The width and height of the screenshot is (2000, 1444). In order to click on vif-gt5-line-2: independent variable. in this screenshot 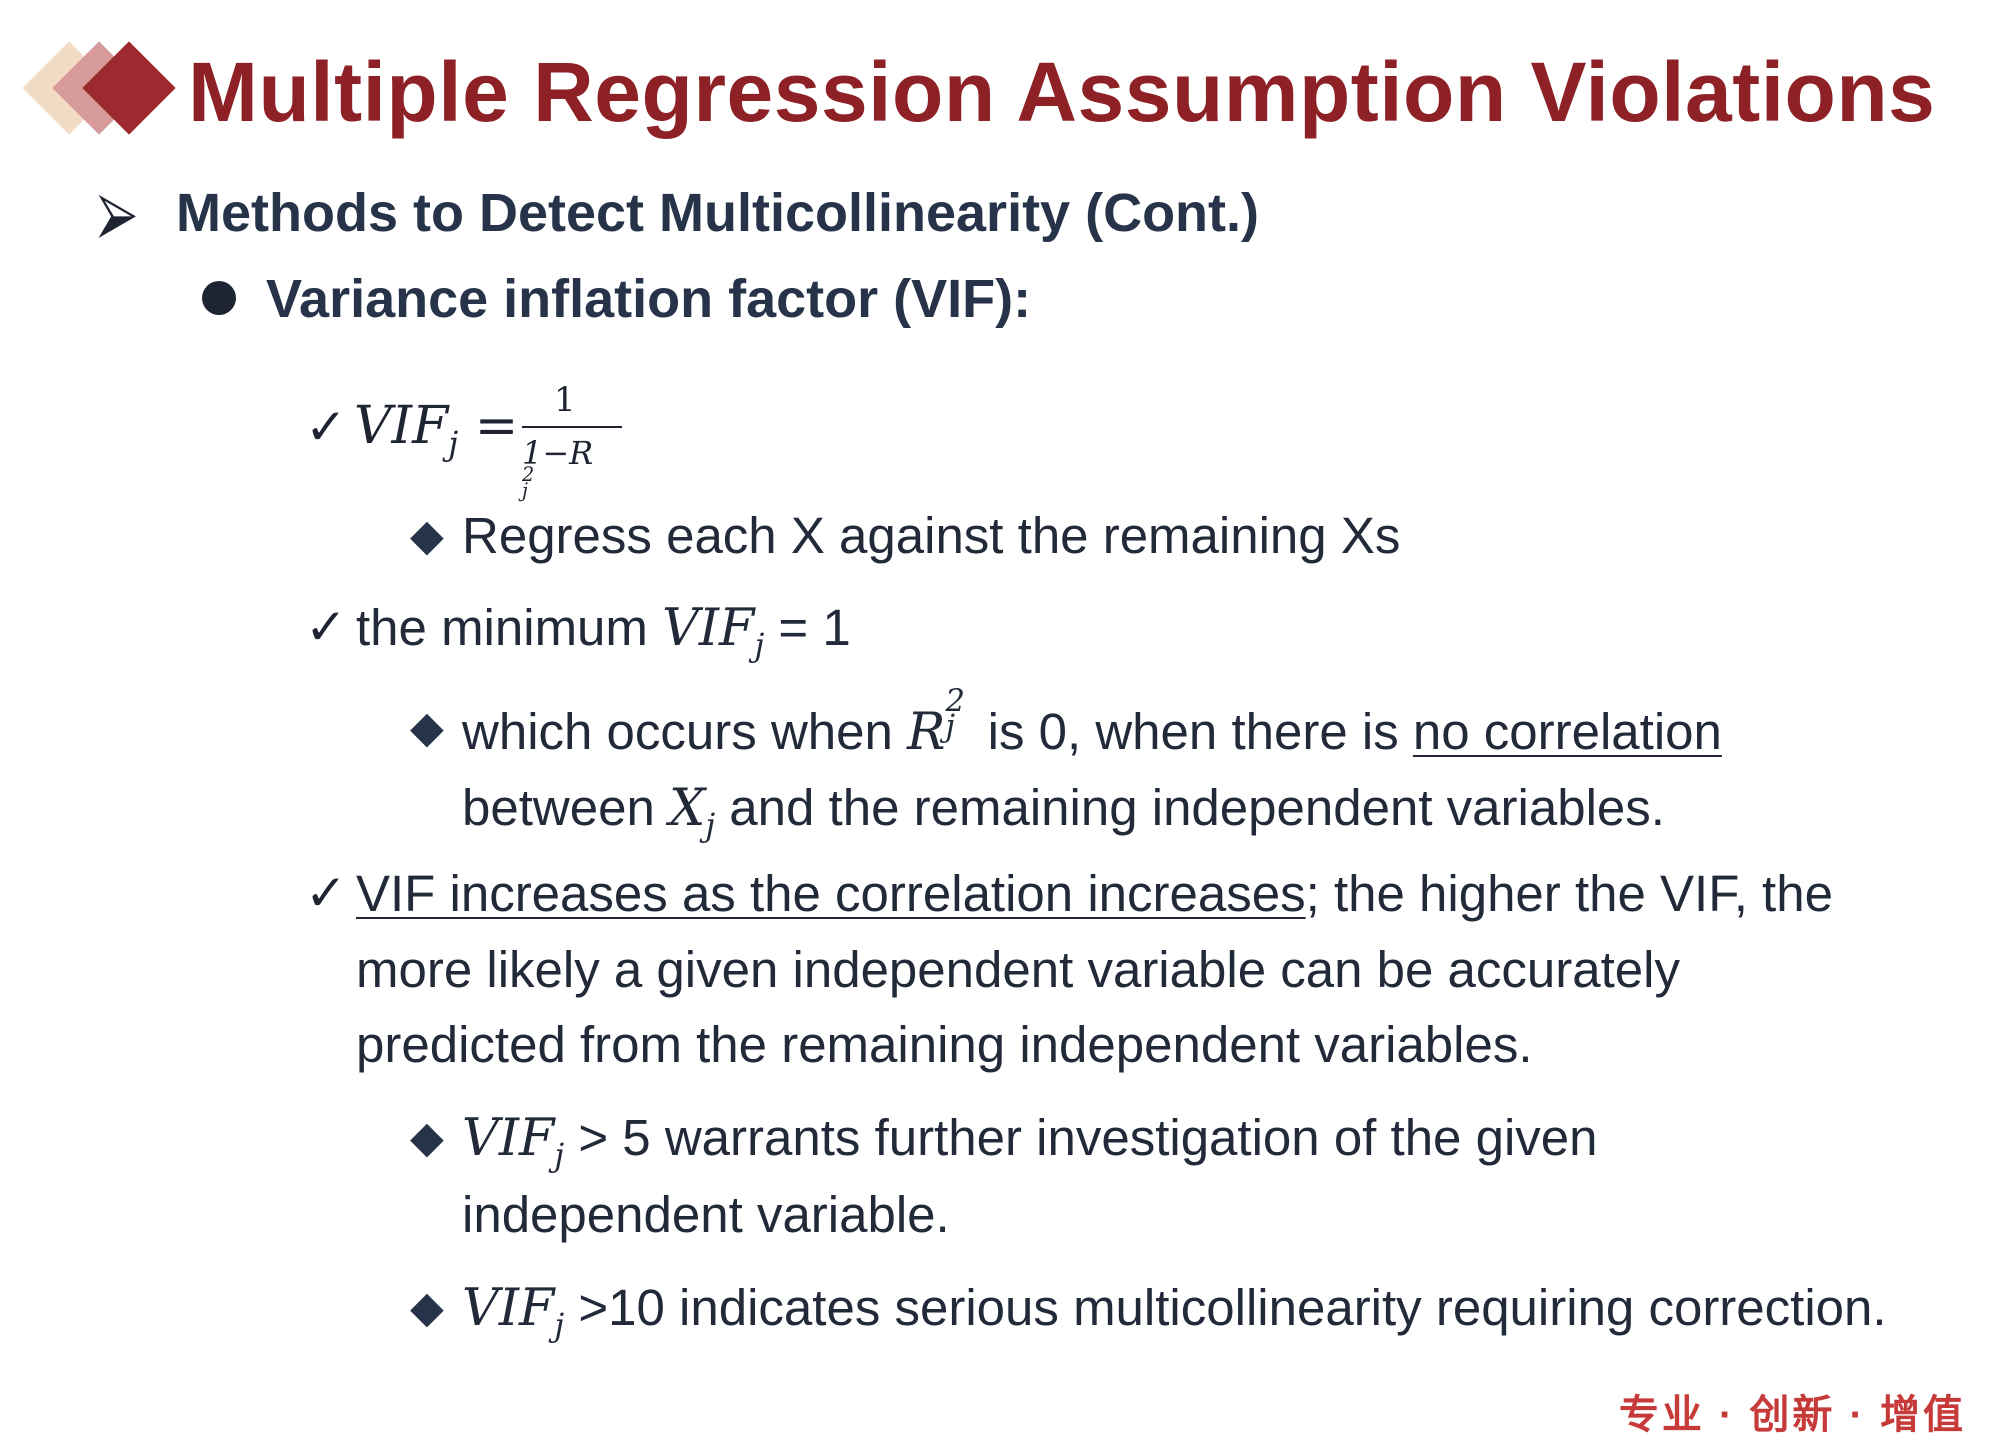, I will do `click(706, 1214)`.